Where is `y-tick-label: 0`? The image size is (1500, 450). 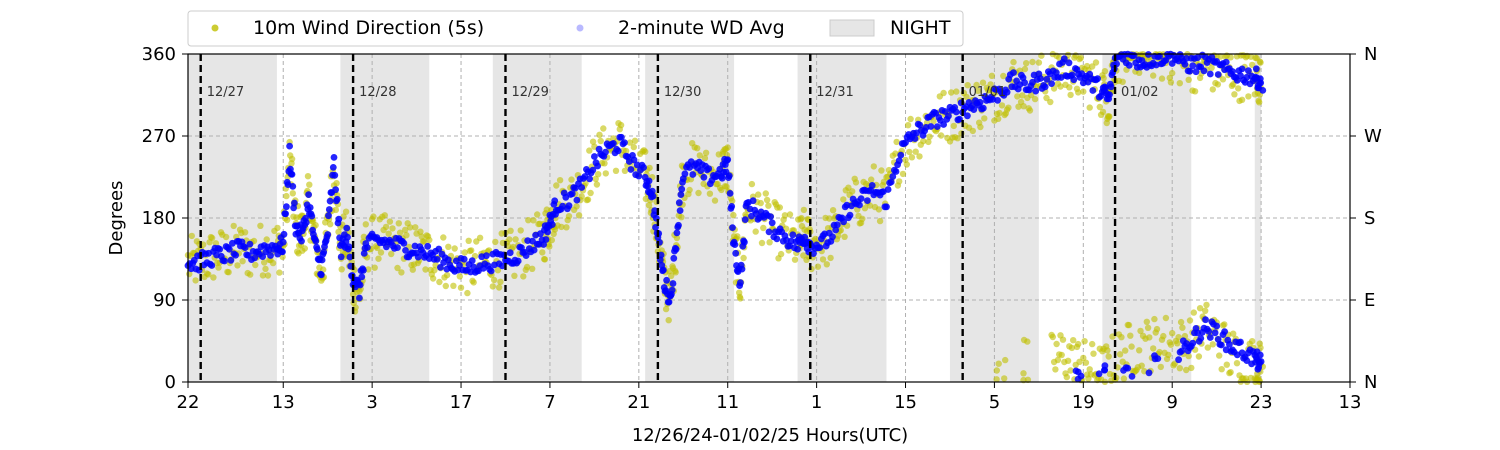 y-tick-label: 0 is located at coordinates (170, 382).